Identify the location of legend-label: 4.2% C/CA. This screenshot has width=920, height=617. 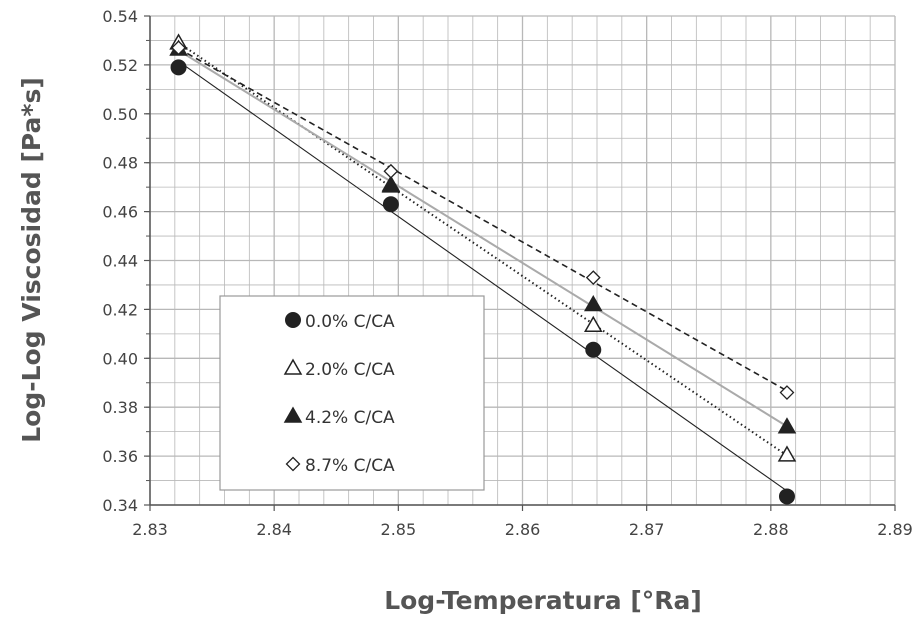
(350, 418).